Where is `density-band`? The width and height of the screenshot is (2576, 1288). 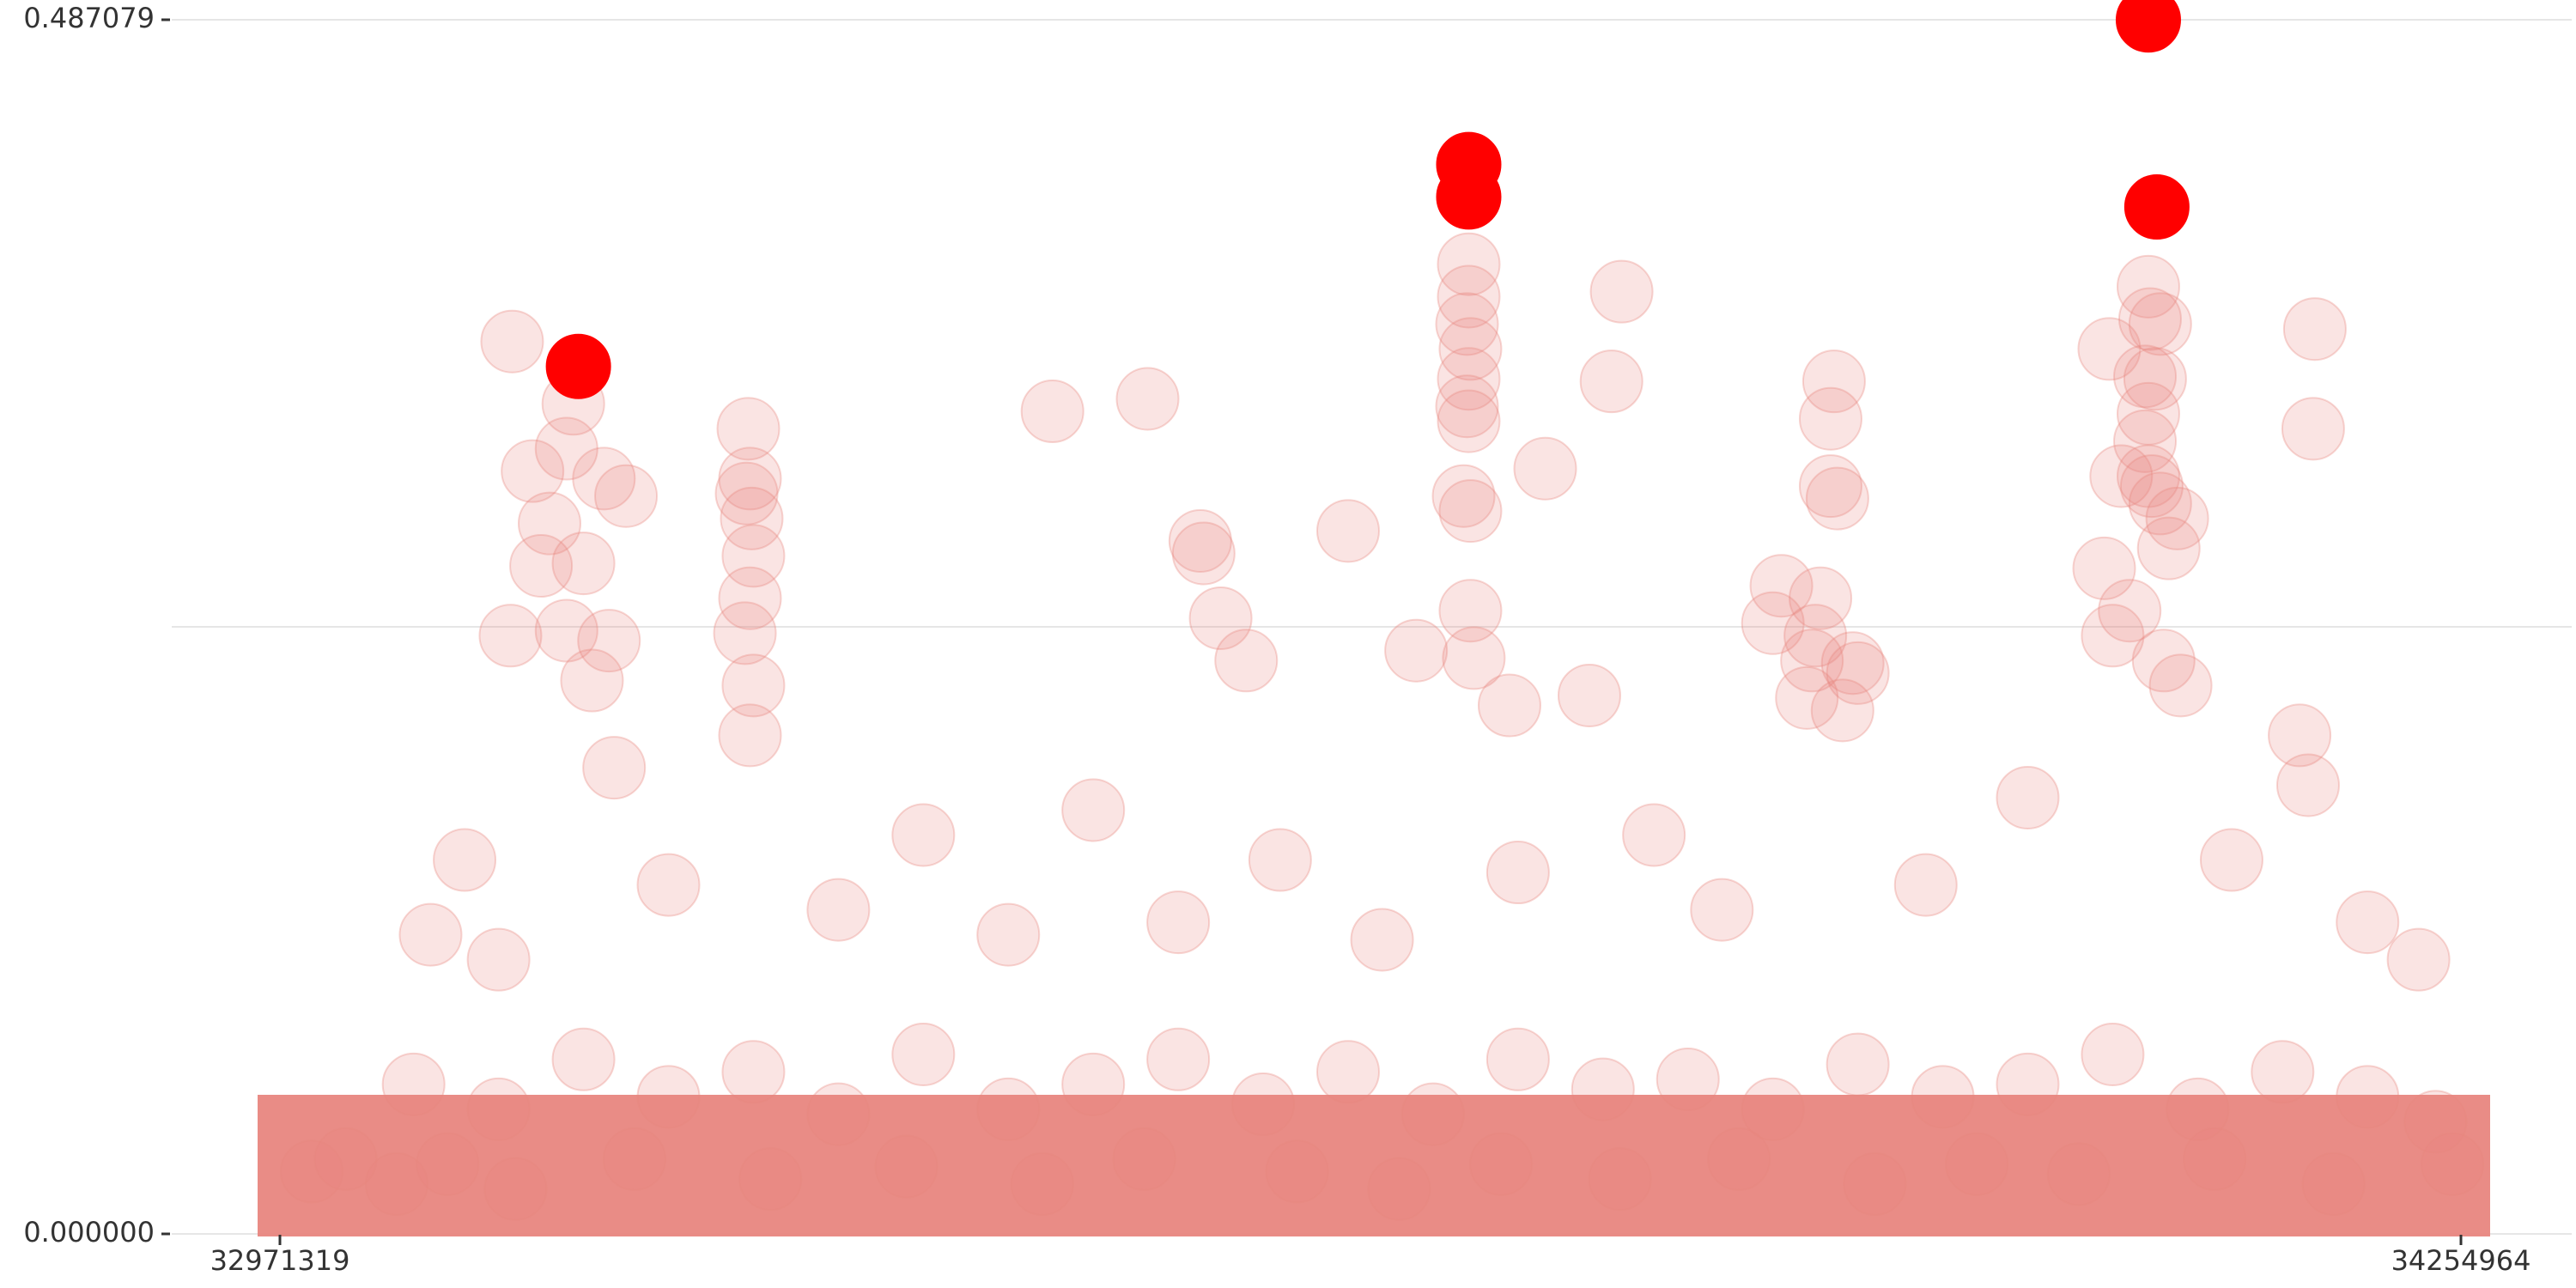 density-band is located at coordinates (1374, 1166).